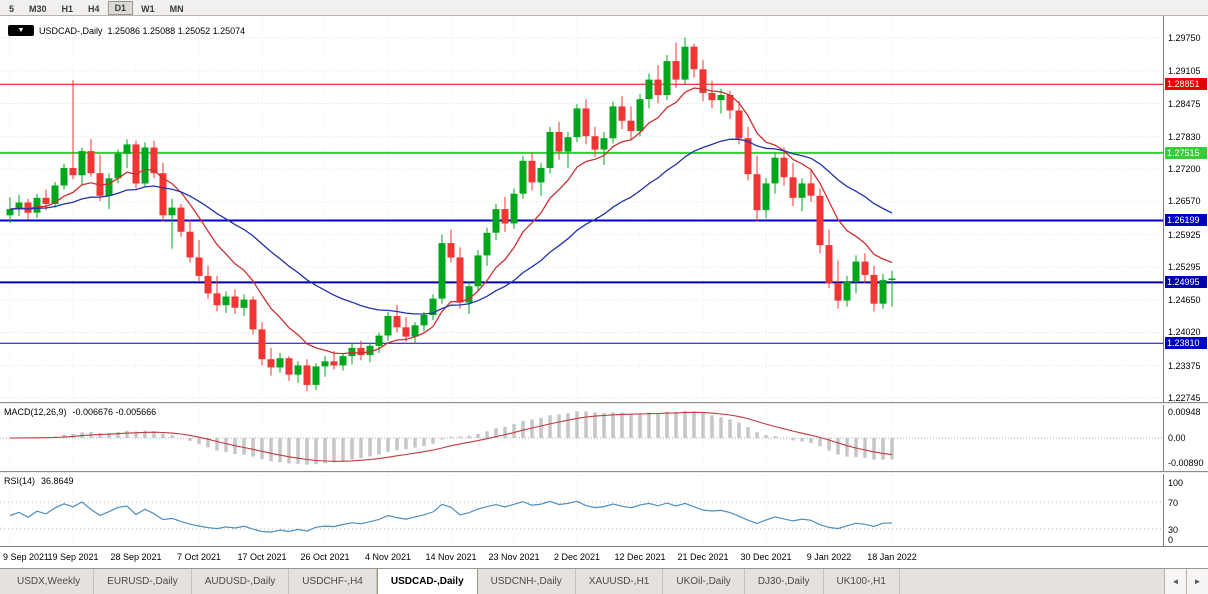  What do you see at coordinates (1032, 581) in the screenshot?
I see `tabbar-spacer` at bounding box center [1032, 581].